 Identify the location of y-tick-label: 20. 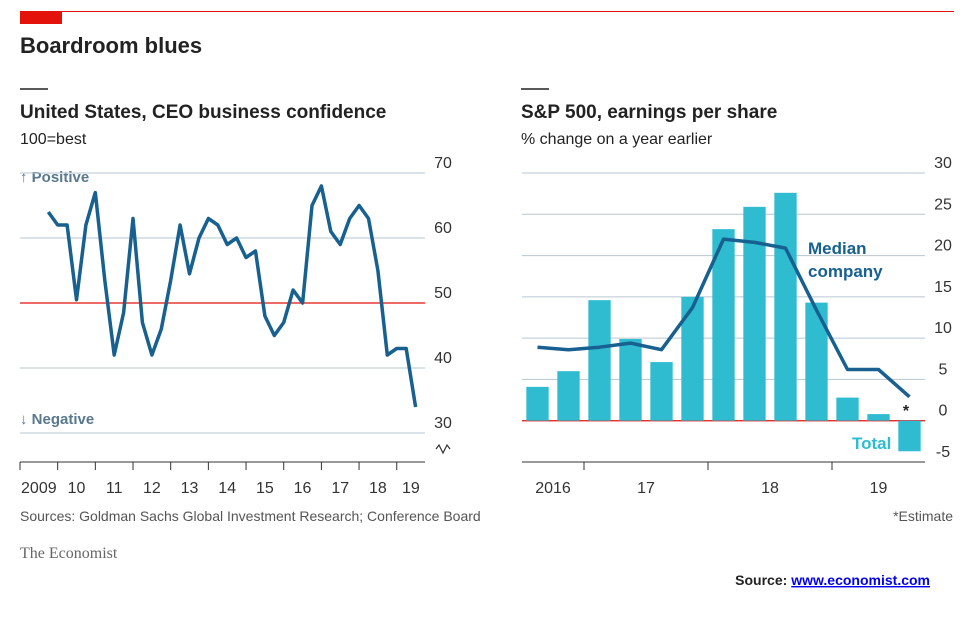
(943, 246).